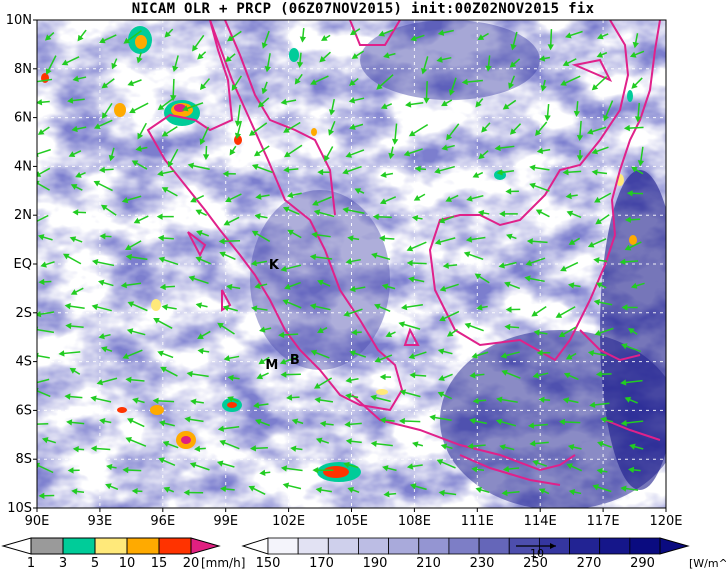  What do you see at coordinates (255, 546) in the screenshot?
I see `olr-colorbar-low-arrow` at bounding box center [255, 546].